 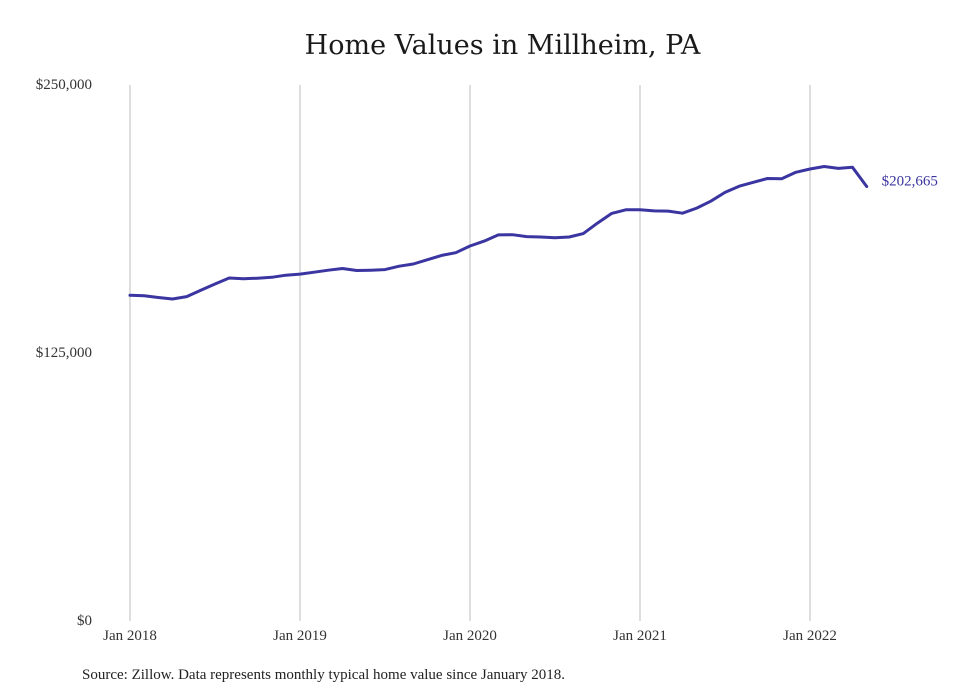 What do you see at coordinates (640, 636) in the screenshot?
I see `x-tick-label: Jan 2021` at bounding box center [640, 636].